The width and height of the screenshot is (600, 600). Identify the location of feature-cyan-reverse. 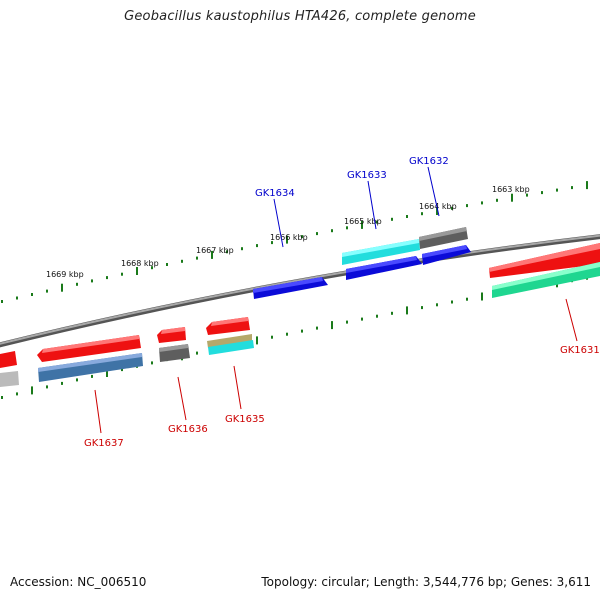
(231, 347).